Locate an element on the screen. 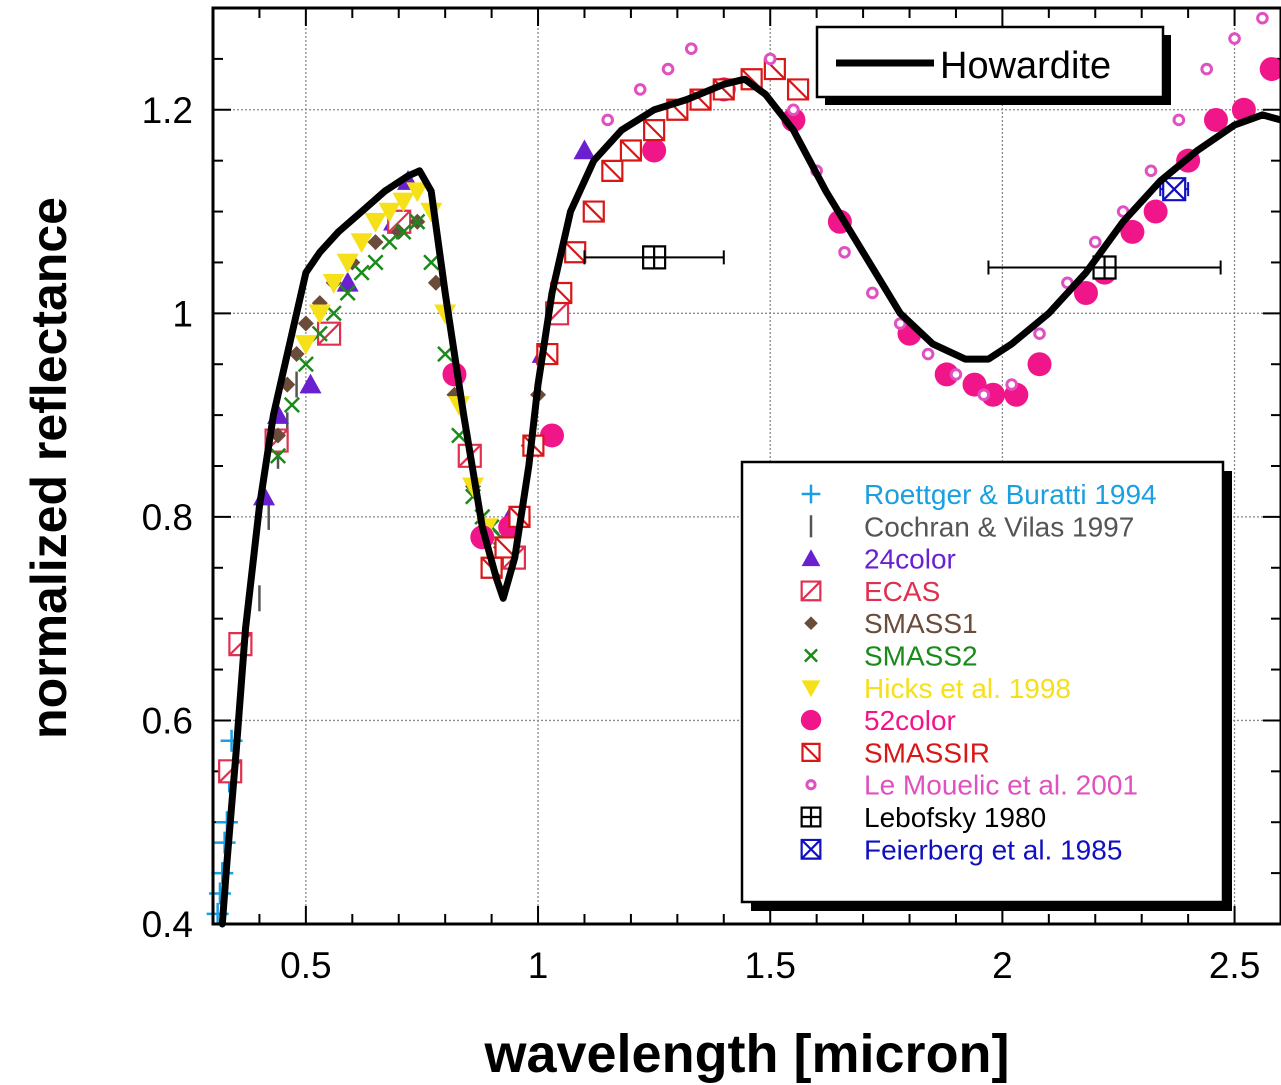  x-tick-label: 0.5 is located at coordinates (305, 965).